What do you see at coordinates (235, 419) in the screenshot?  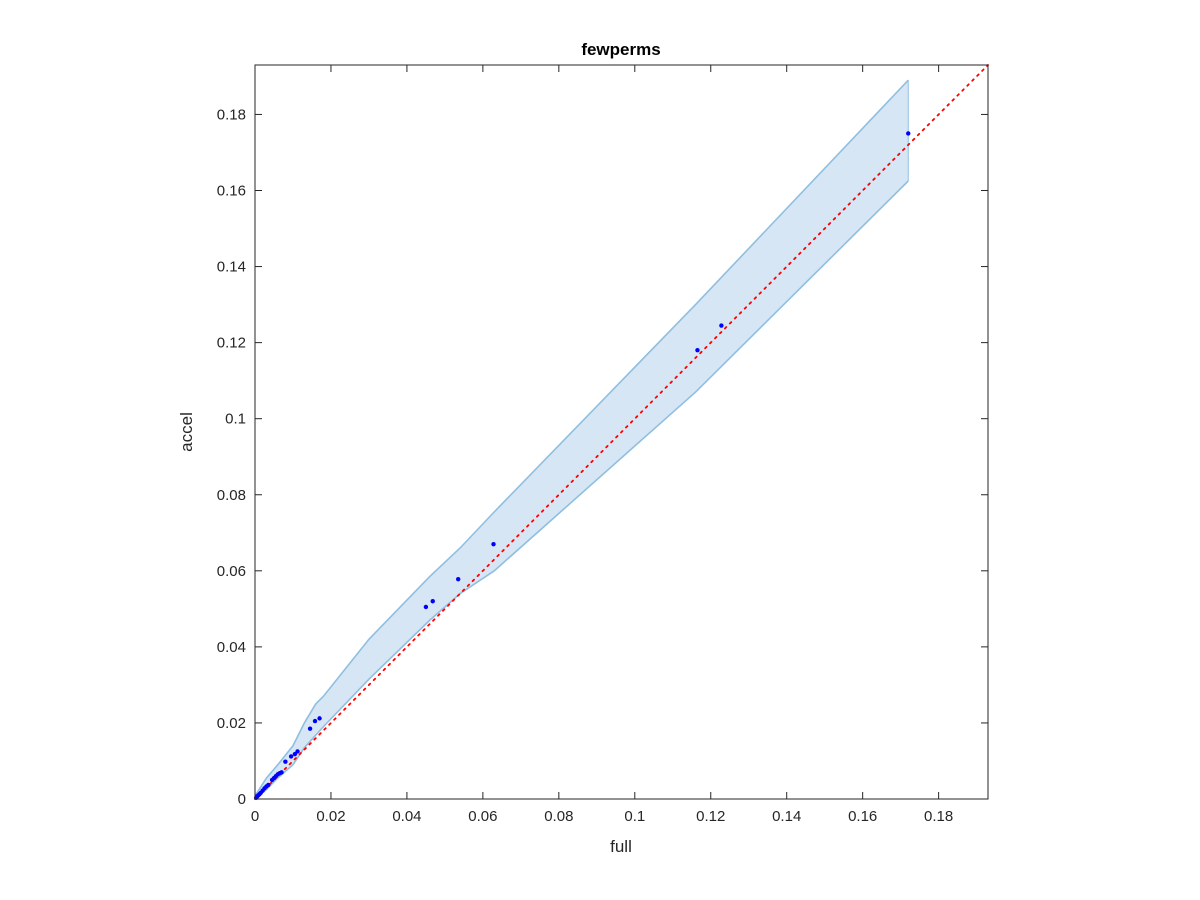 I see `y-tick-label: 0.1` at bounding box center [235, 419].